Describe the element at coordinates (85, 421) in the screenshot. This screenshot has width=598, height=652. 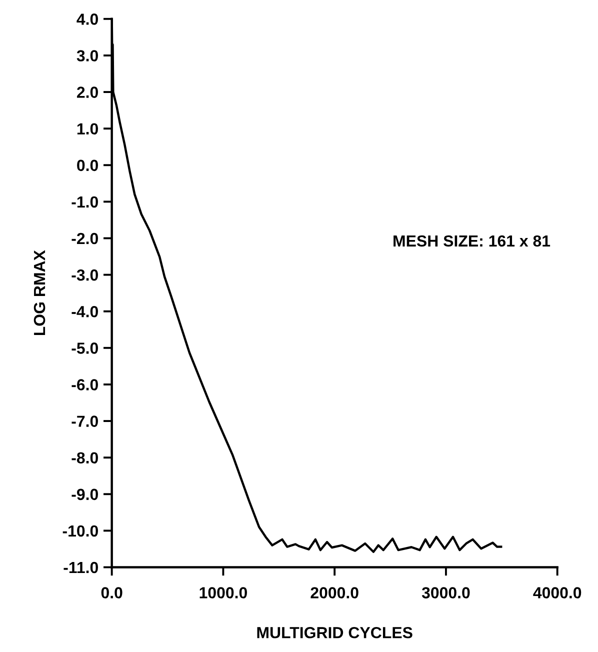
I see `y-tick-label: -7.0` at that location.